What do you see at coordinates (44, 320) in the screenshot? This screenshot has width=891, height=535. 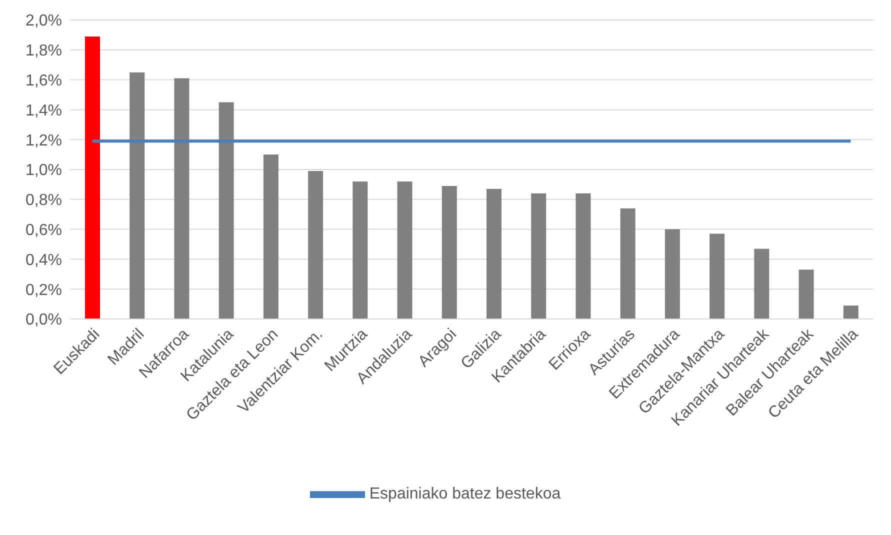 I see `y-tick-label: 0,0%` at bounding box center [44, 320].